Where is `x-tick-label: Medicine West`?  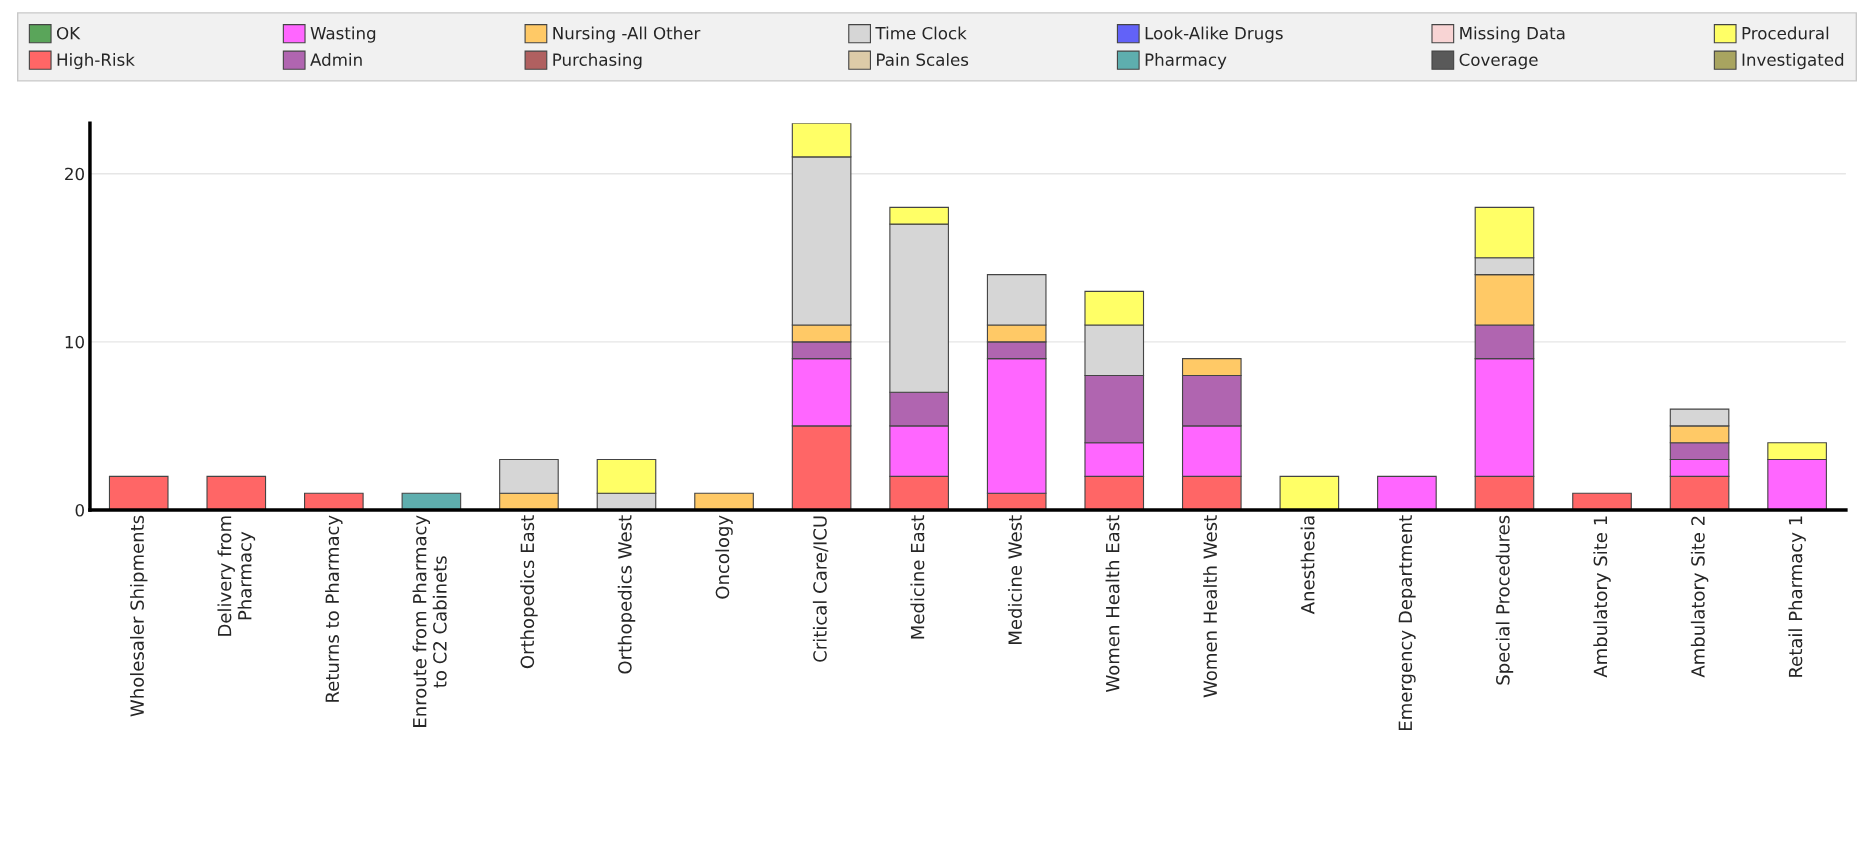
x-tick-label: Medicine West is located at coordinates (1014, 579).